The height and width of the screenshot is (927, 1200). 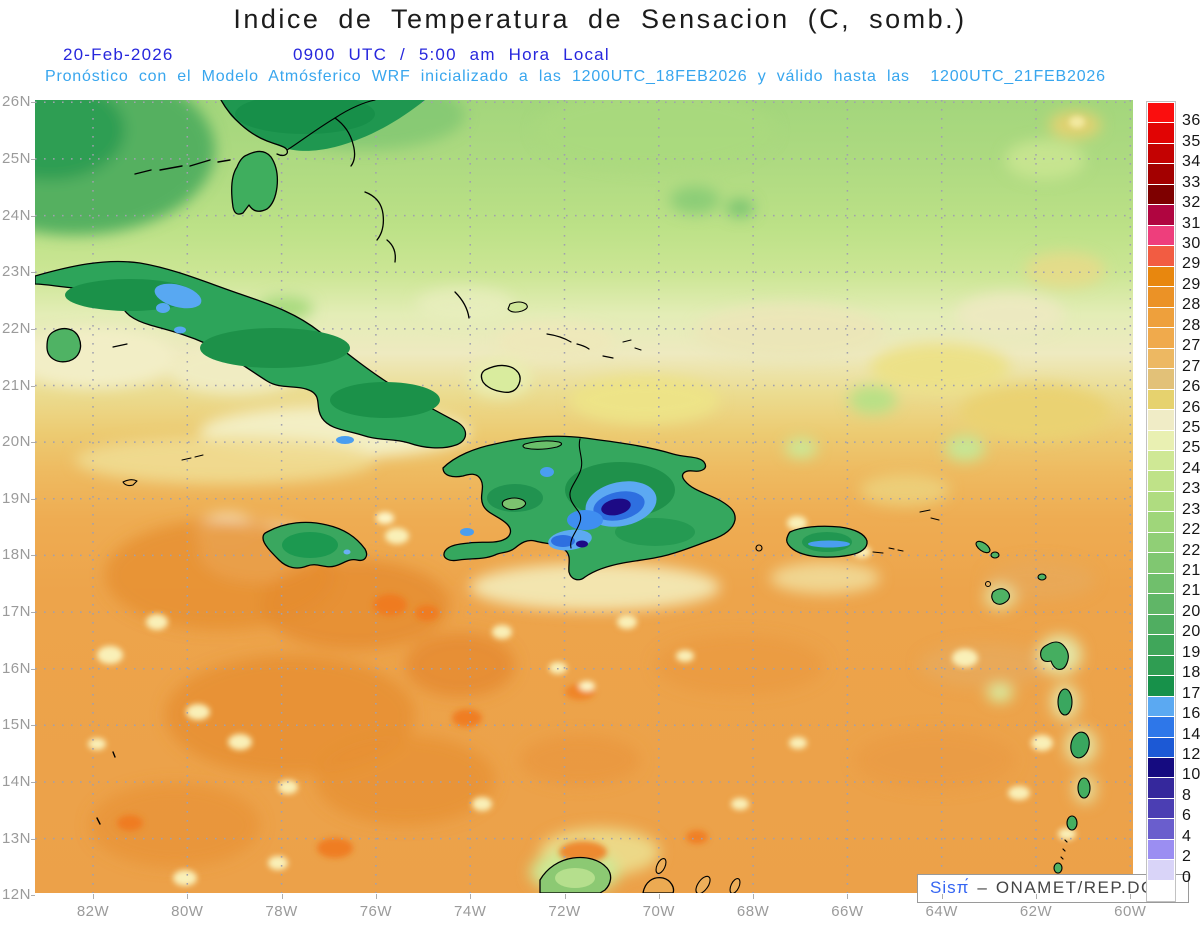 I want to click on colorbar-tick-36: 36, so click(x=1191, y=121).